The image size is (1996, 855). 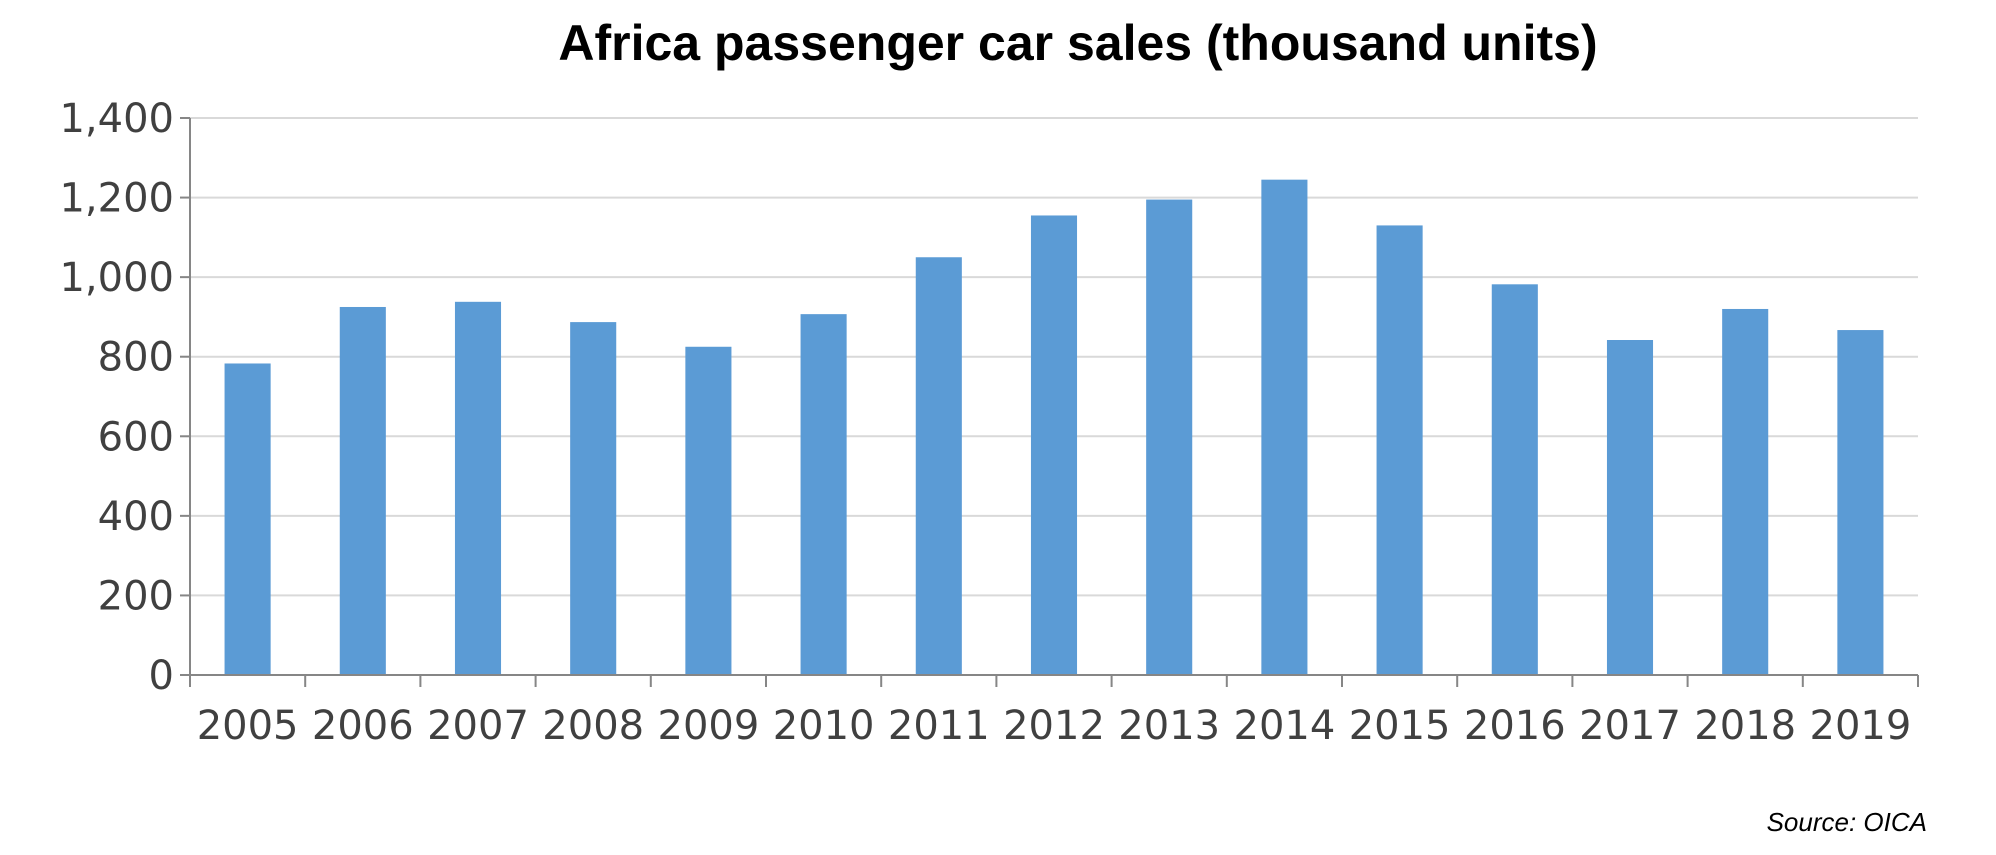 I want to click on bar-2016, so click(x=1514, y=479).